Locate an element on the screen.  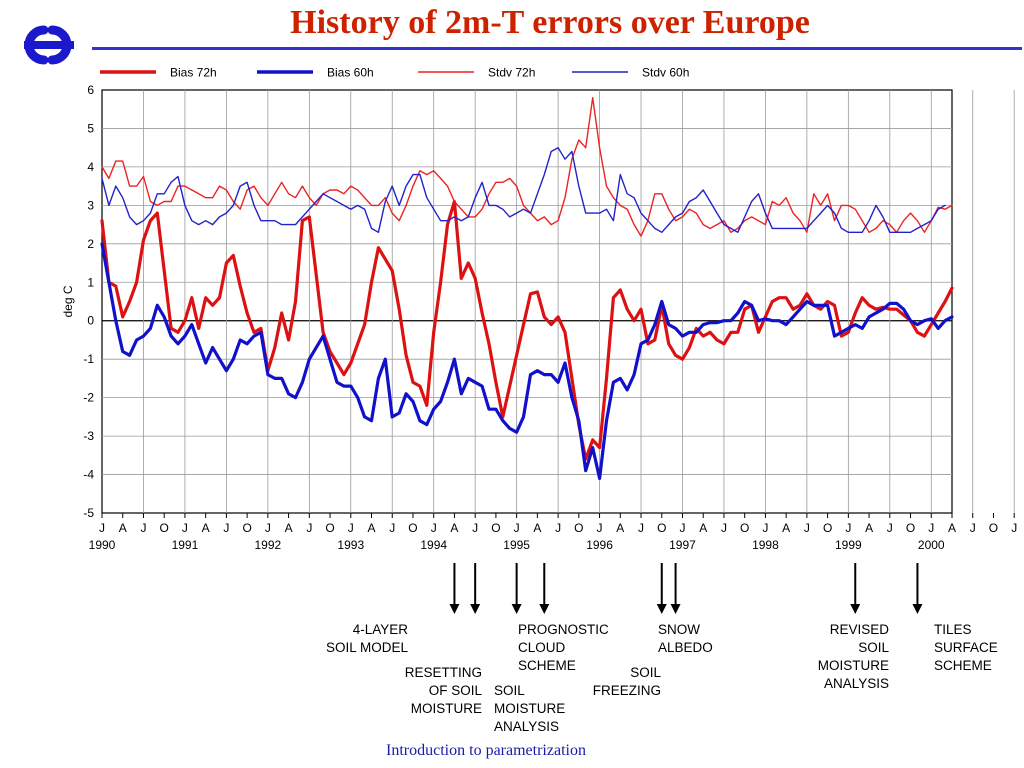
annotation-label: TILES is located at coordinates (953, 629).